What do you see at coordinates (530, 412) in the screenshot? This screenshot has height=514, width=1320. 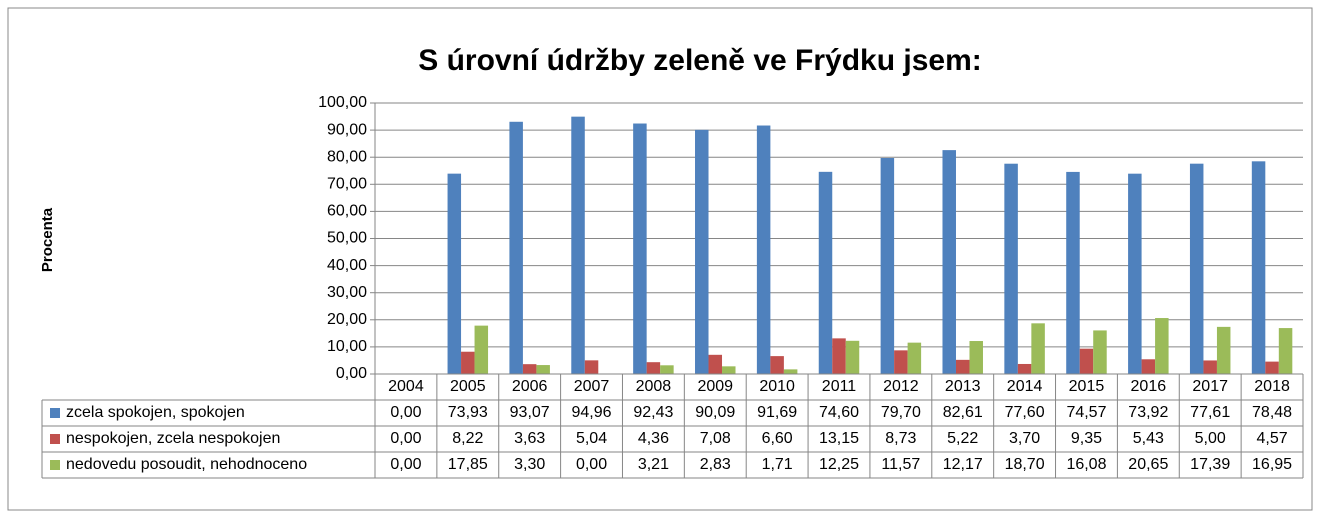 I see `table-cell: 93,07` at bounding box center [530, 412].